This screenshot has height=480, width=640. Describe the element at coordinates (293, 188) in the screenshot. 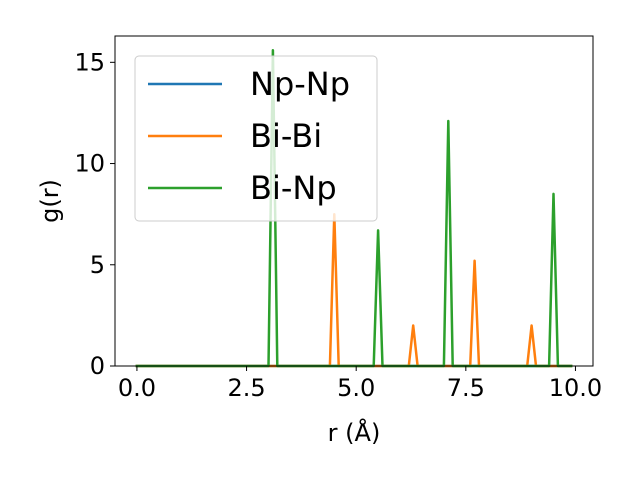

I see `legend-label-bi-np: Bi-Np` at that location.